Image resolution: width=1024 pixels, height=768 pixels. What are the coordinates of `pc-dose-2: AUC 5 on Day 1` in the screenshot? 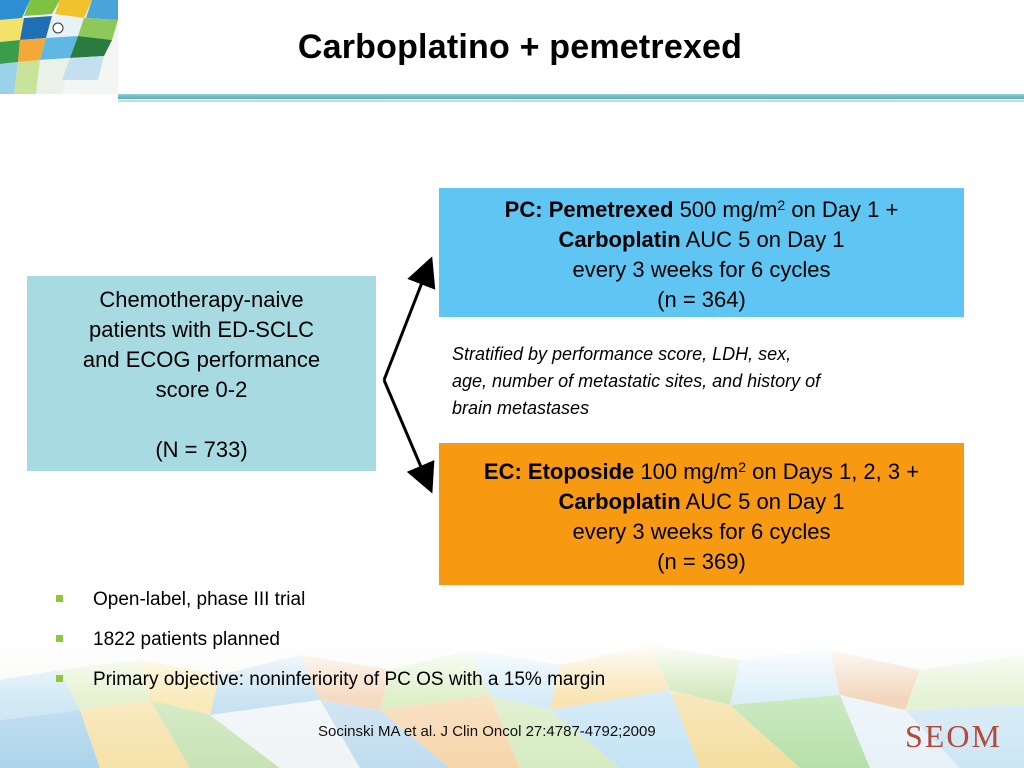 It's located at (765, 239).